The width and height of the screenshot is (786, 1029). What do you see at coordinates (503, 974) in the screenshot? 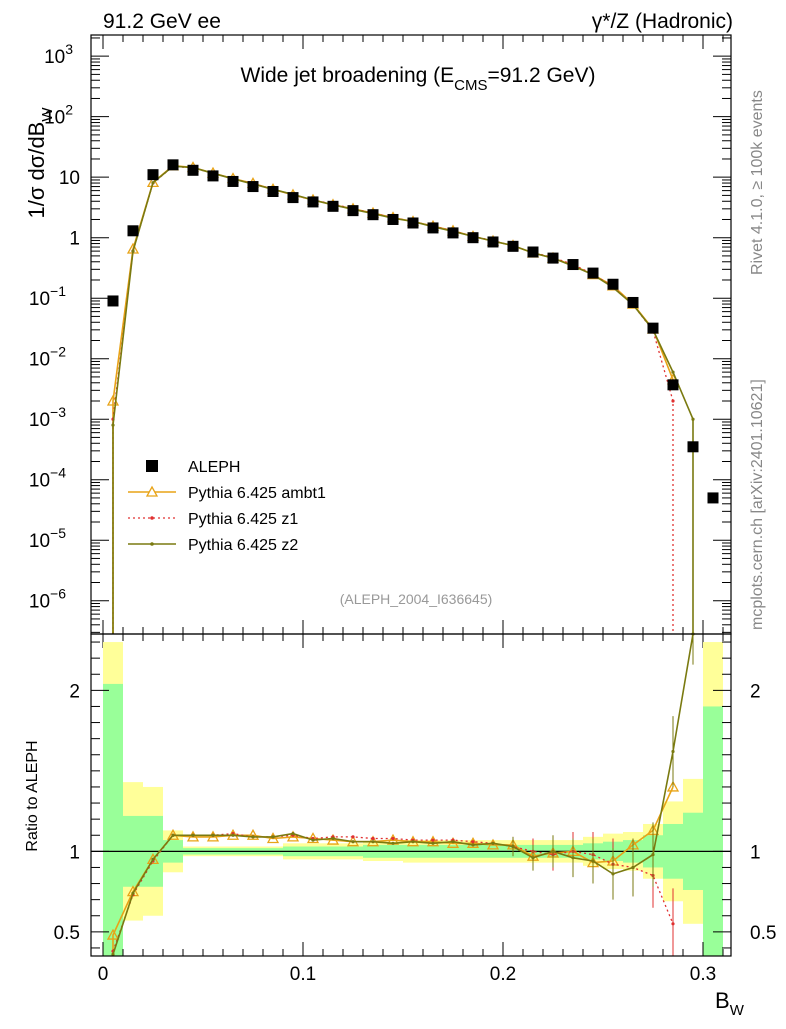
I see `x-tick-label: 0.2` at bounding box center [503, 974].